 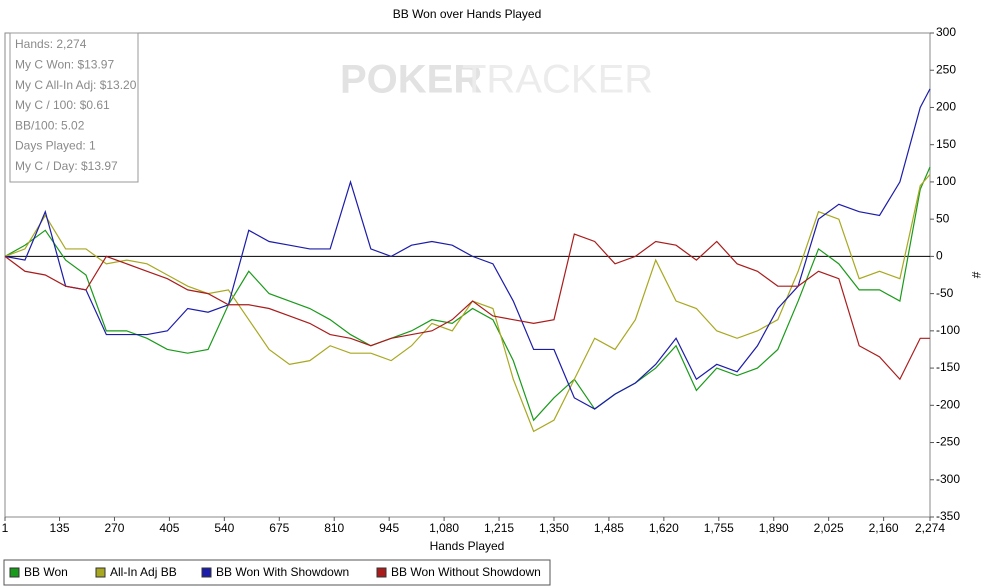 What do you see at coordinates (946, 69) in the screenshot?
I see `y-tick-label: 250` at bounding box center [946, 69].